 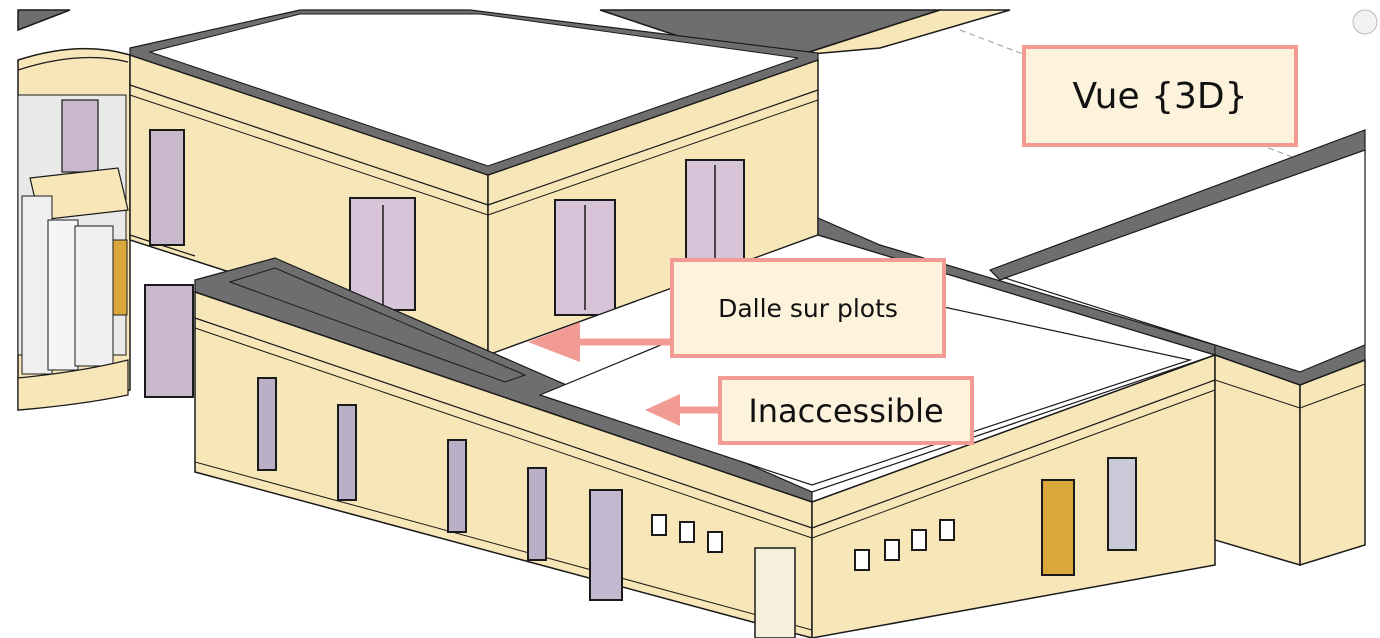 What do you see at coordinates (74, 229) in the screenshot?
I see `left-tower` at bounding box center [74, 229].